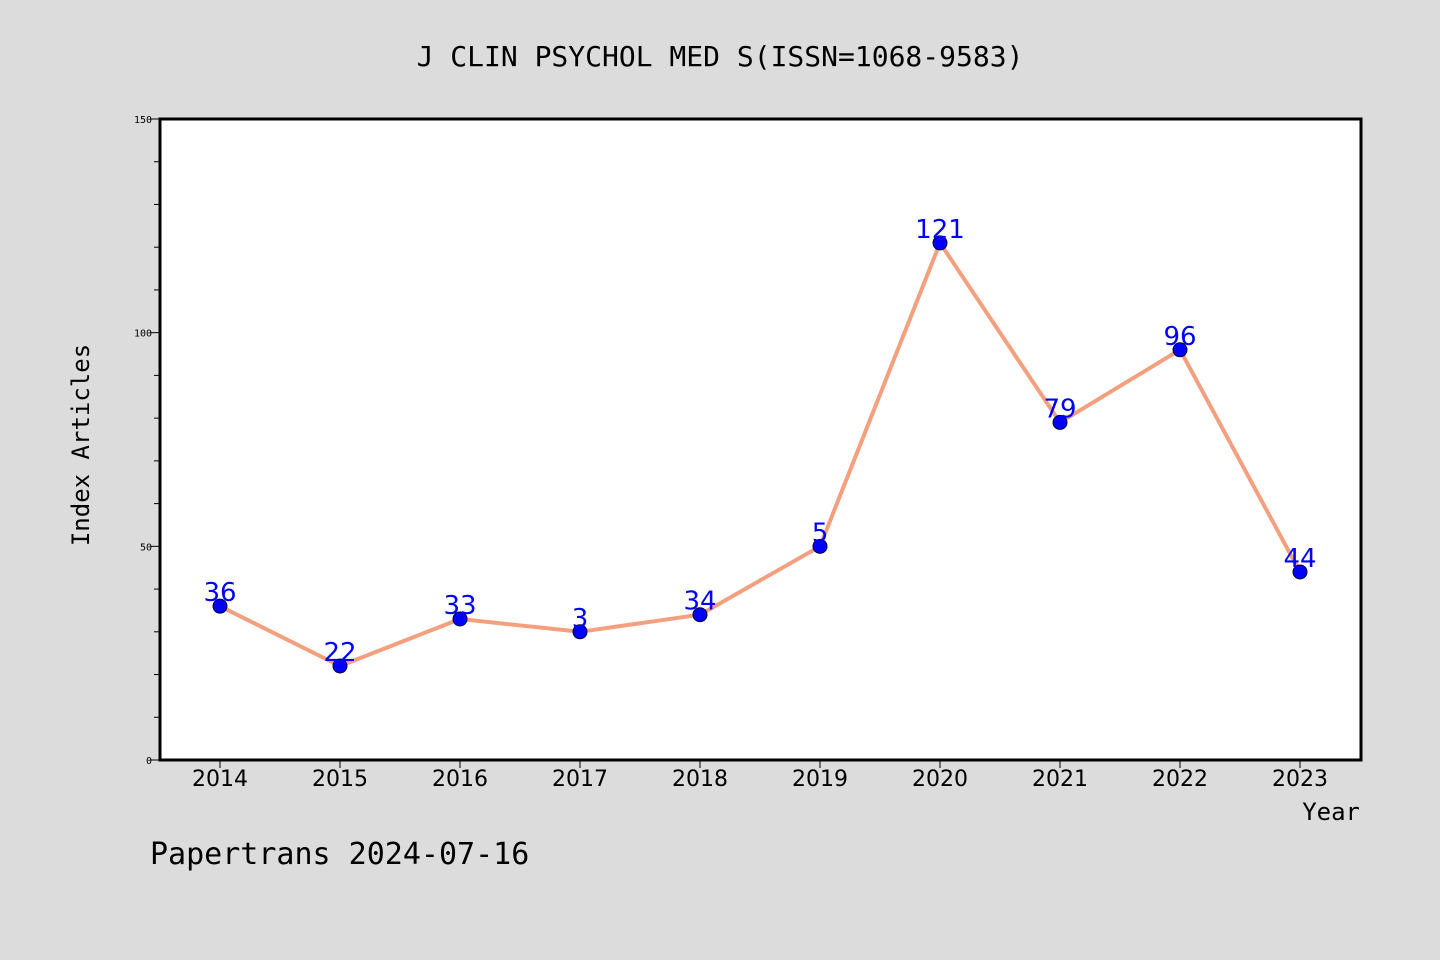 The height and width of the screenshot is (960, 1440). What do you see at coordinates (220, 779) in the screenshot?
I see `x-tick-label: 2014` at bounding box center [220, 779].